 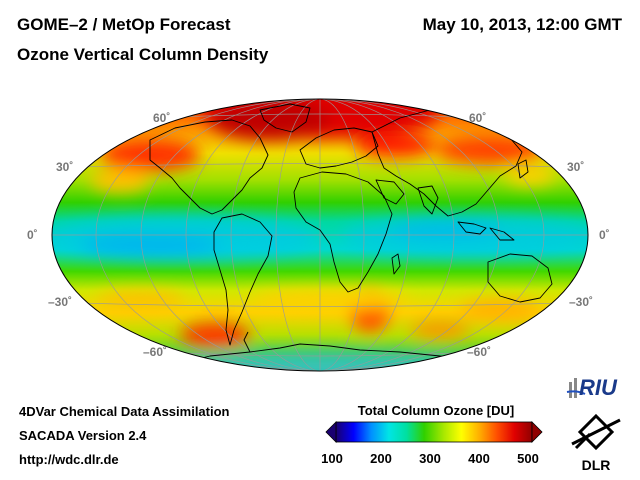 What do you see at coordinates (523, 169) in the screenshot?
I see `japan-coast` at bounding box center [523, 169].